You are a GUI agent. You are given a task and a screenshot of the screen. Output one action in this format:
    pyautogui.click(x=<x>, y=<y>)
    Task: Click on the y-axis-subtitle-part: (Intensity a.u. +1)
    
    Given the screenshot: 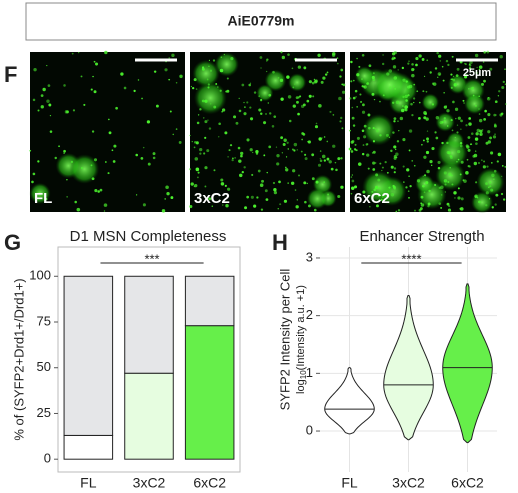 What is the action you would take?
    pyautogui.click(x=301, y=327)
    